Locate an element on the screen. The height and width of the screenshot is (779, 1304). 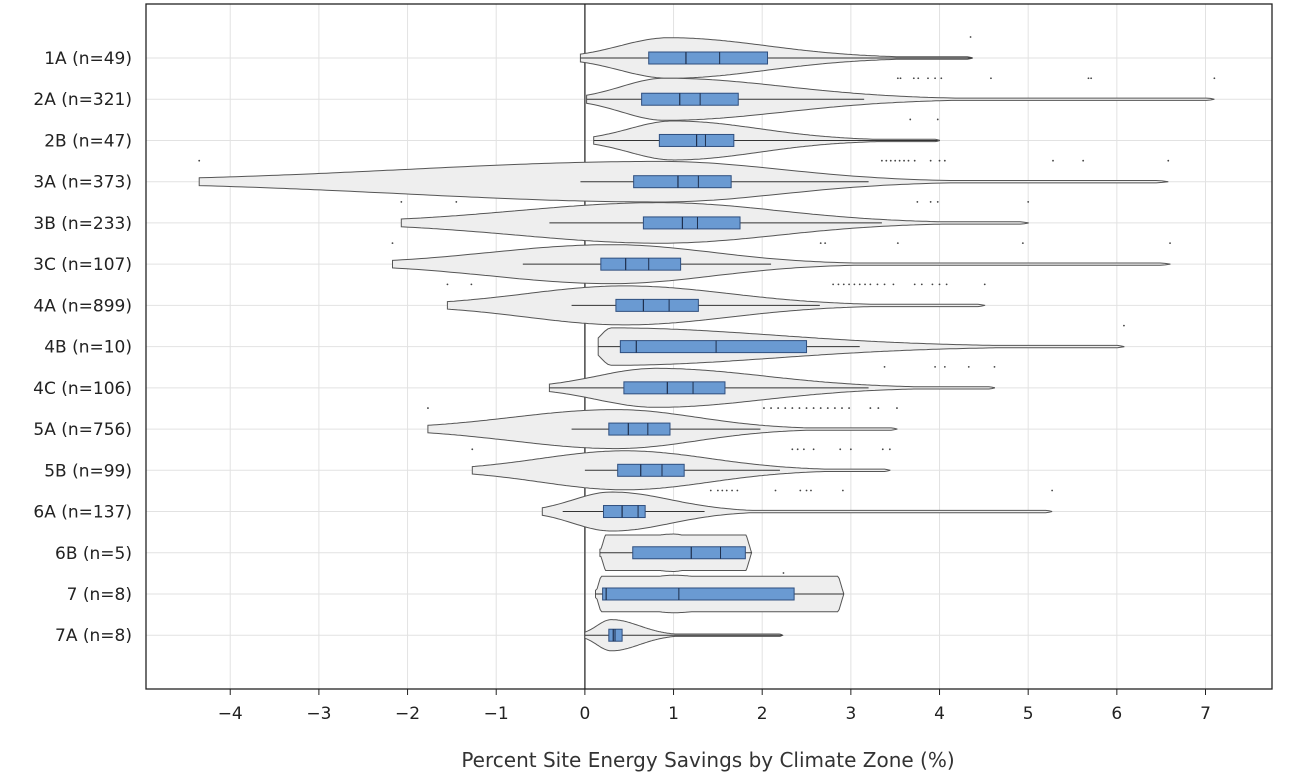
x-tick-label: 4 is located at coordinates (939, 714).